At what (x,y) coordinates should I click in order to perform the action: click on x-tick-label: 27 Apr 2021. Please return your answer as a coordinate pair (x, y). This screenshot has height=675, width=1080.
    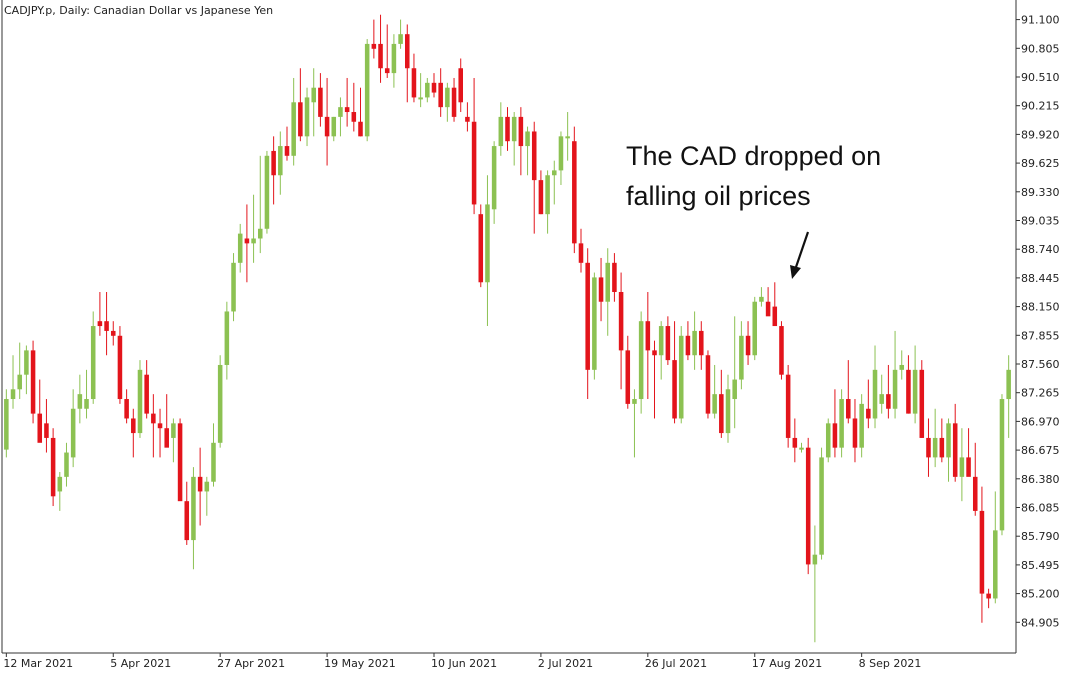
    Looking at the image, I should click on (251, 663).